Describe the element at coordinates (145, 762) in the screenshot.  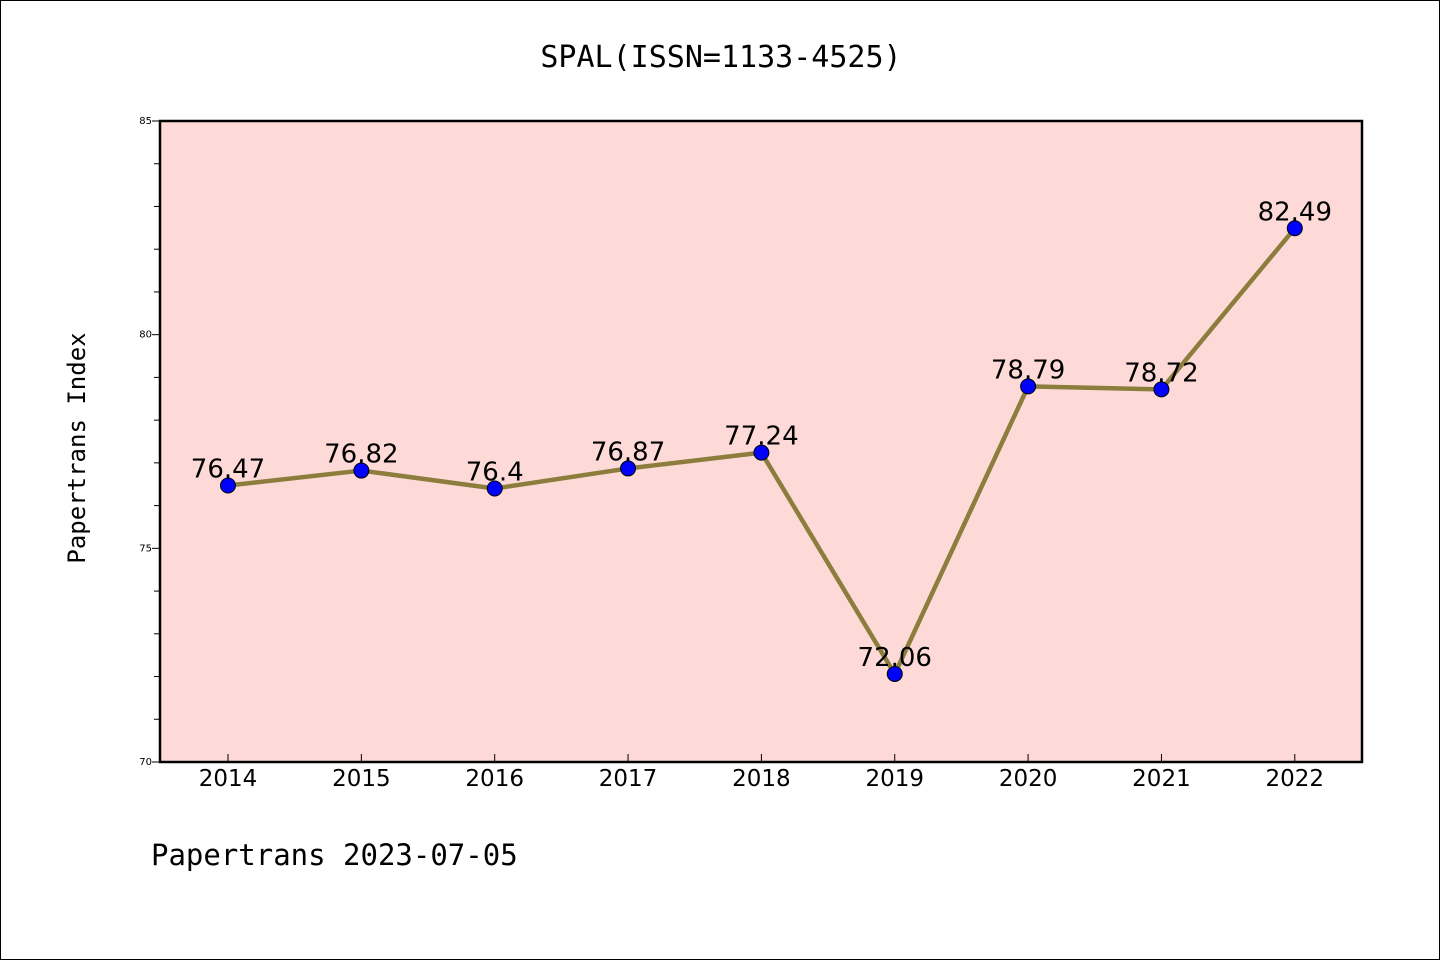
I see `y-tick-label: 70` at that location.